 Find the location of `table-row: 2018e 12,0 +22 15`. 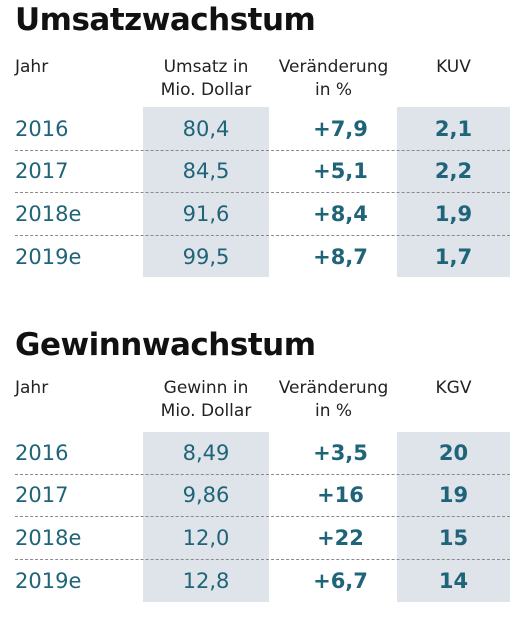

table-row: 2018e 12,0 +22 15 is located at coordinates (262, 538).